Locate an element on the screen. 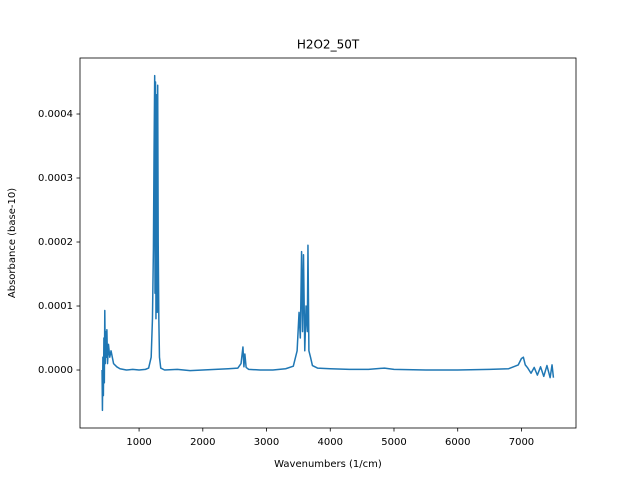 This screenshot has width=640, height=480. y-axis-label: Absorbance (base-10) is located at coordinates (12, 243).